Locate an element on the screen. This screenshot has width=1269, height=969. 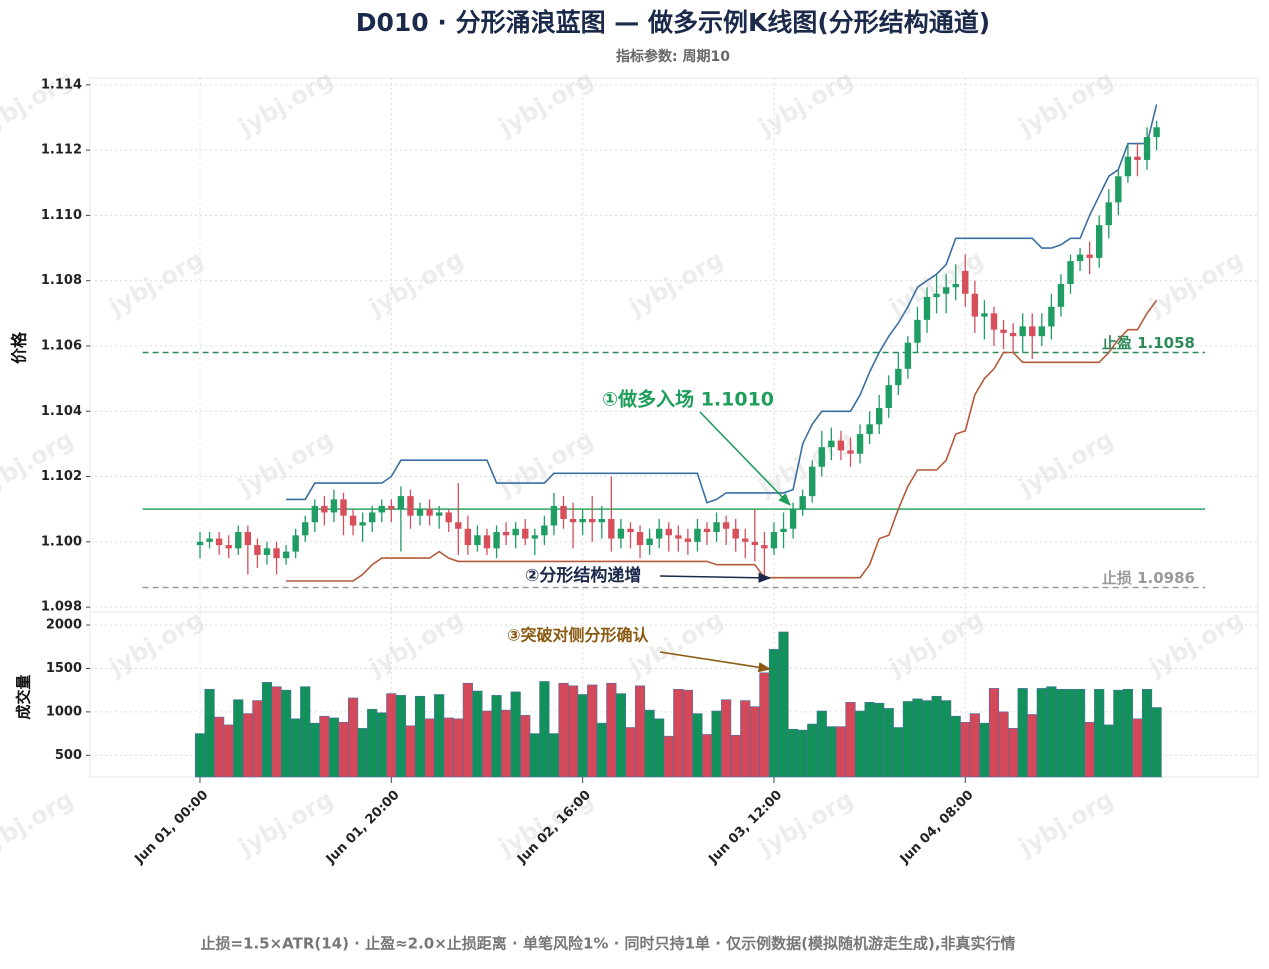
annotation: ②分形结构递增 is located at coordinates (583, 575).